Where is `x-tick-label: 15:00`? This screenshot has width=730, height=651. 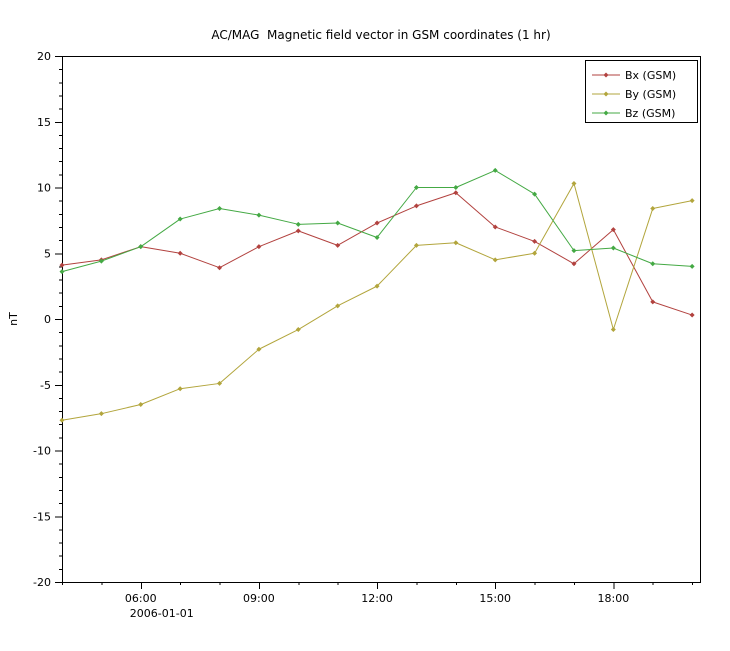 x-tick-label: 15:00 is located at coordinates (495, 598).